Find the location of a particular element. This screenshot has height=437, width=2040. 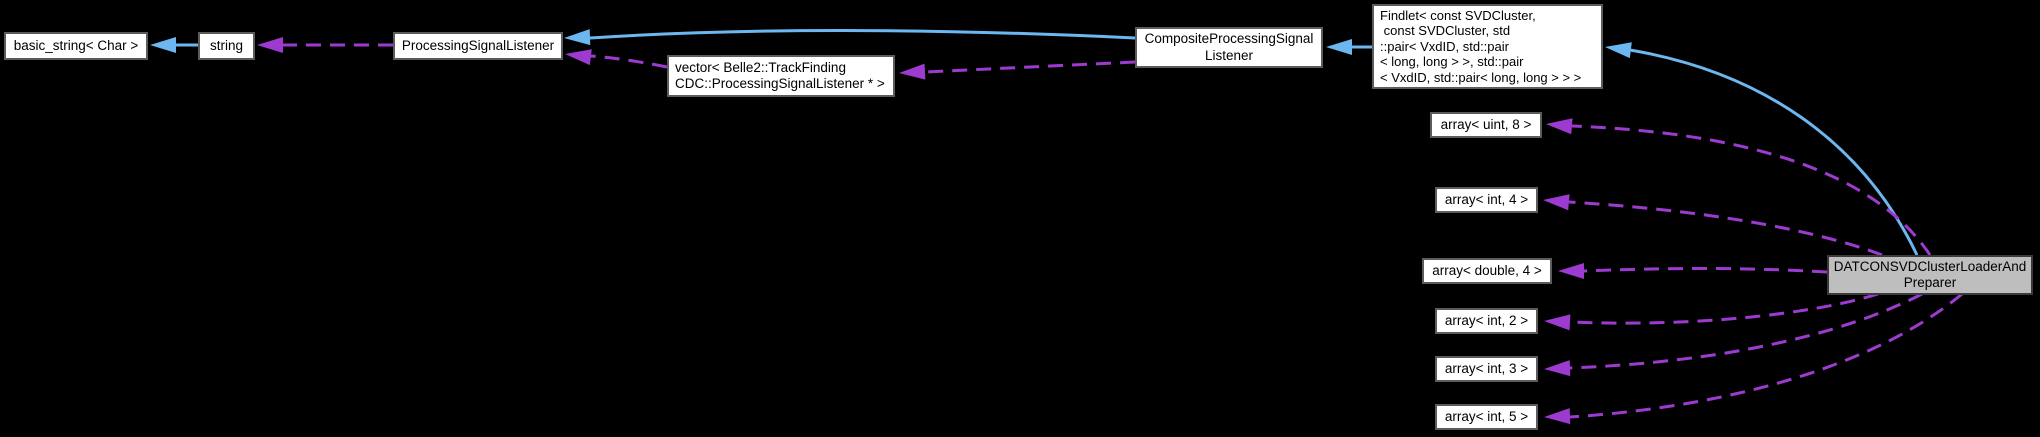

node-label: array< uint, 8 > is located at coordinates (1486, 124).